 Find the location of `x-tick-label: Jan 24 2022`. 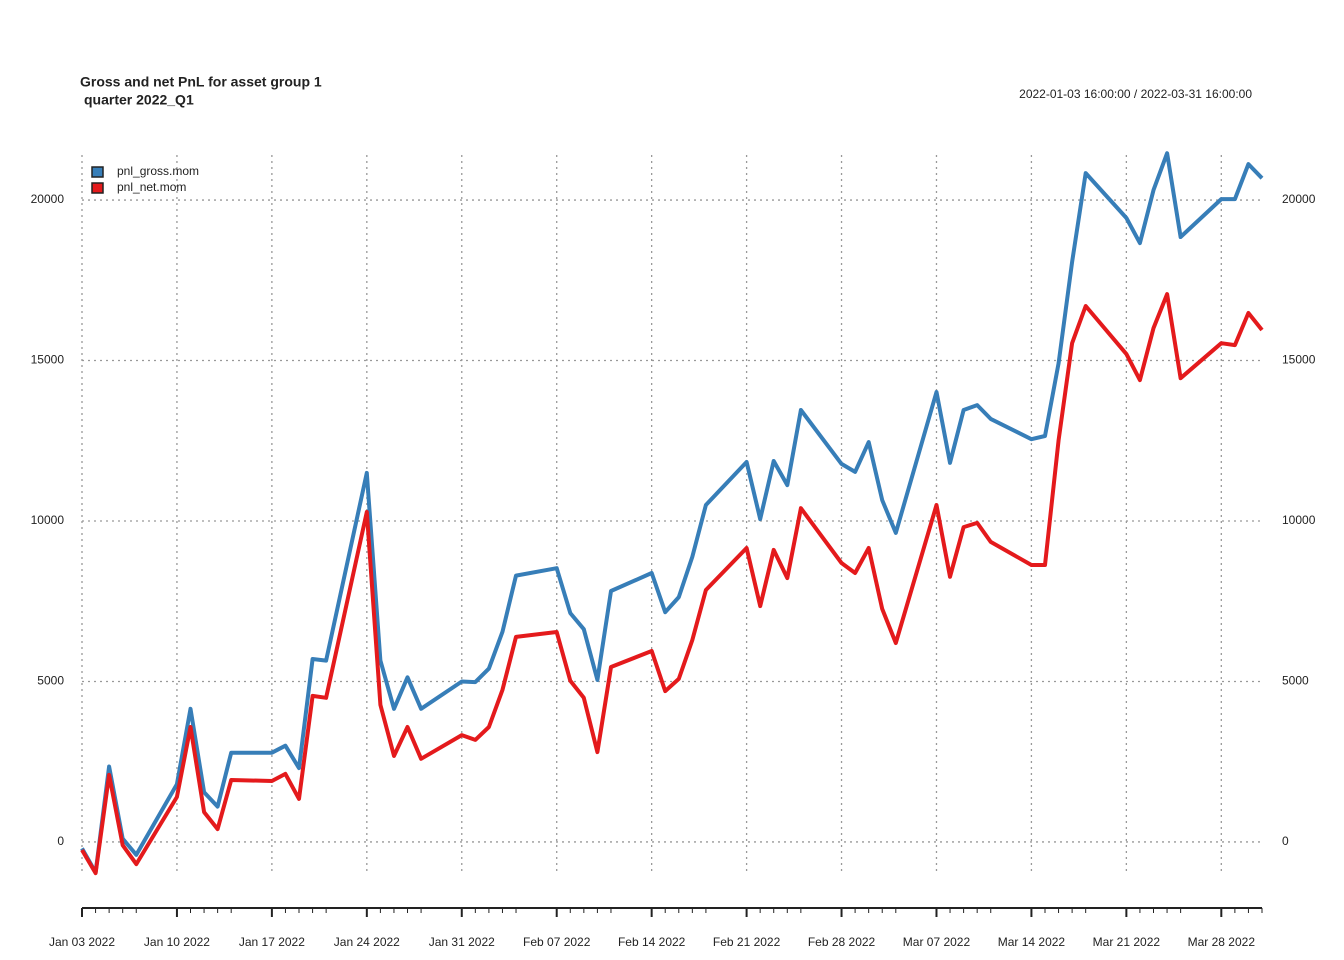

x-tick-label: Jan 24 2022 is located at coordinates (367, 942).